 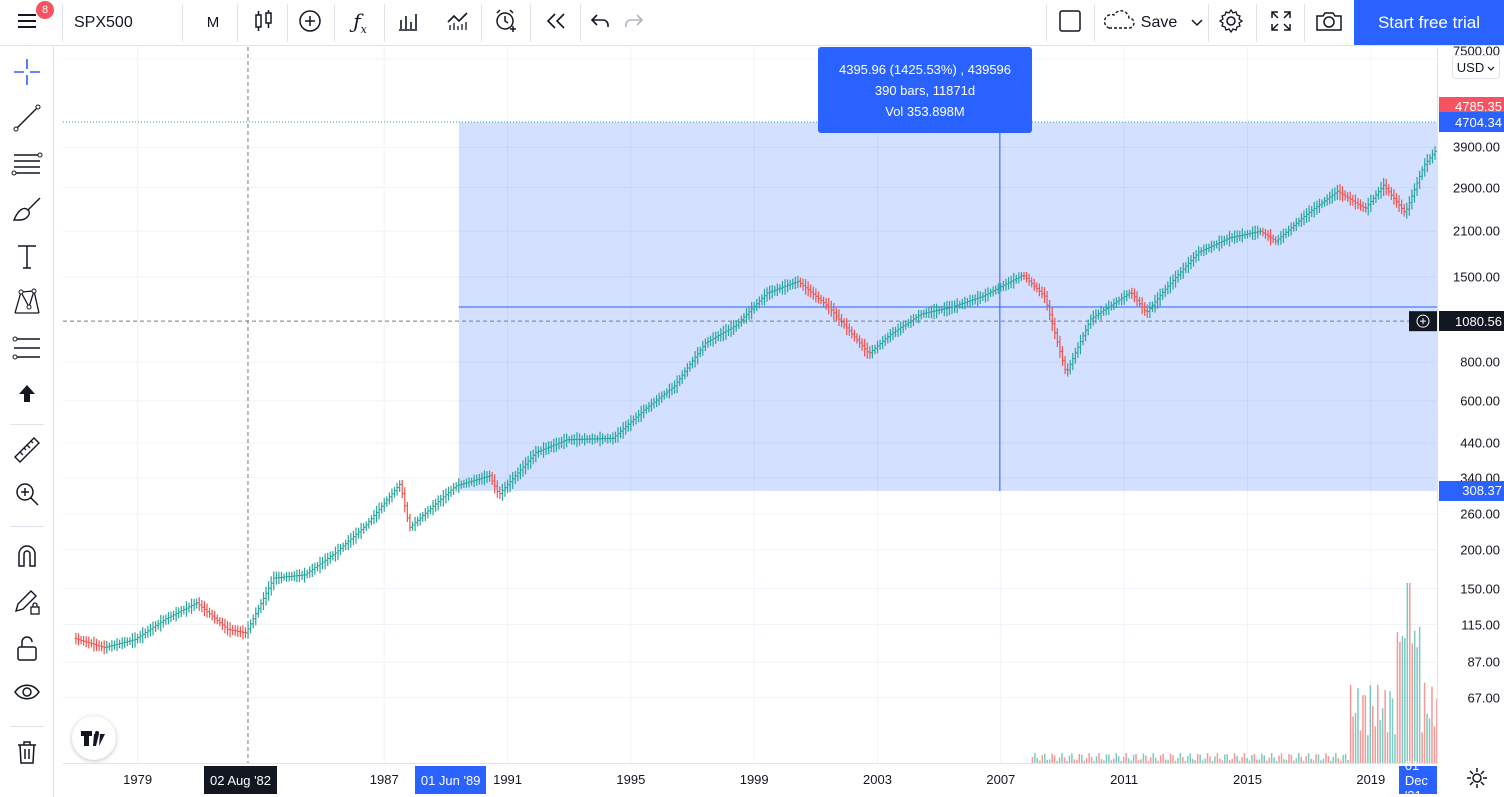 I want to click on brush-icon, so click(x=27, y=212).